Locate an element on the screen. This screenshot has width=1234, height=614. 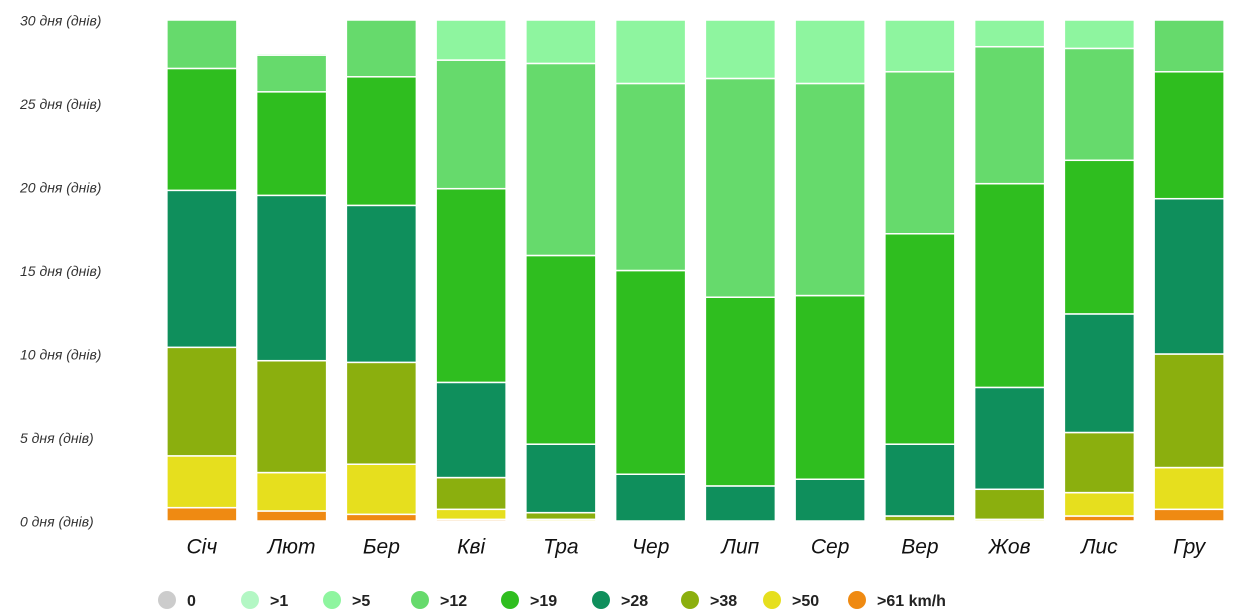
y-tick-label: 5 дня (днів) is located at coordinates (57, 438).